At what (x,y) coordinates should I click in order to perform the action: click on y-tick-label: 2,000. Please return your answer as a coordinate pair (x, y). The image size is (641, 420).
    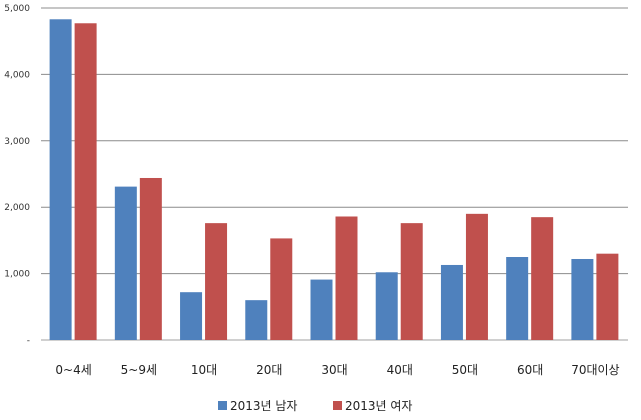
    Looking at the image, I should click on (17, 208).